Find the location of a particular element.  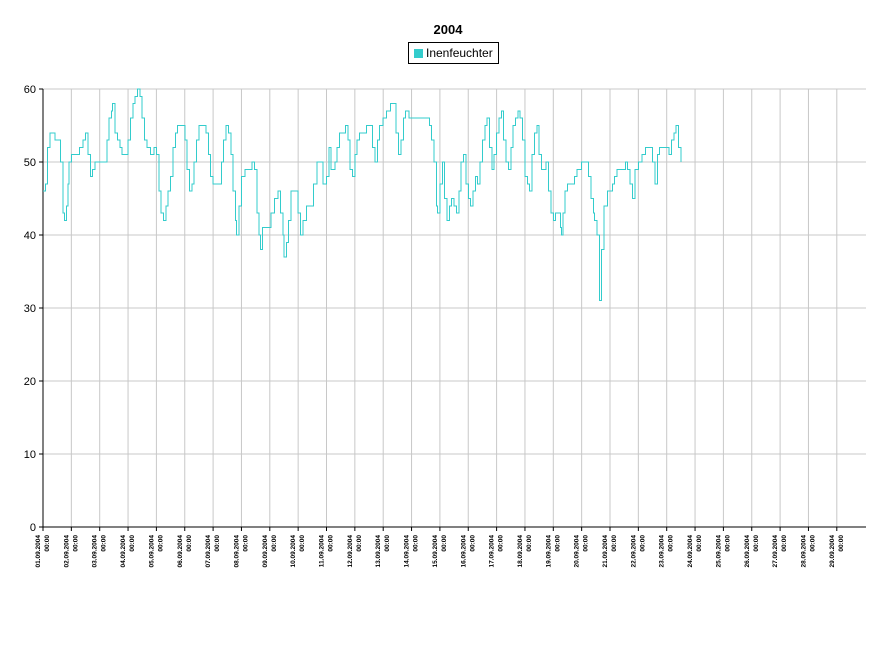

x-tick-label: 06.09.2004 00:00 is located at coordinates (185, 551).